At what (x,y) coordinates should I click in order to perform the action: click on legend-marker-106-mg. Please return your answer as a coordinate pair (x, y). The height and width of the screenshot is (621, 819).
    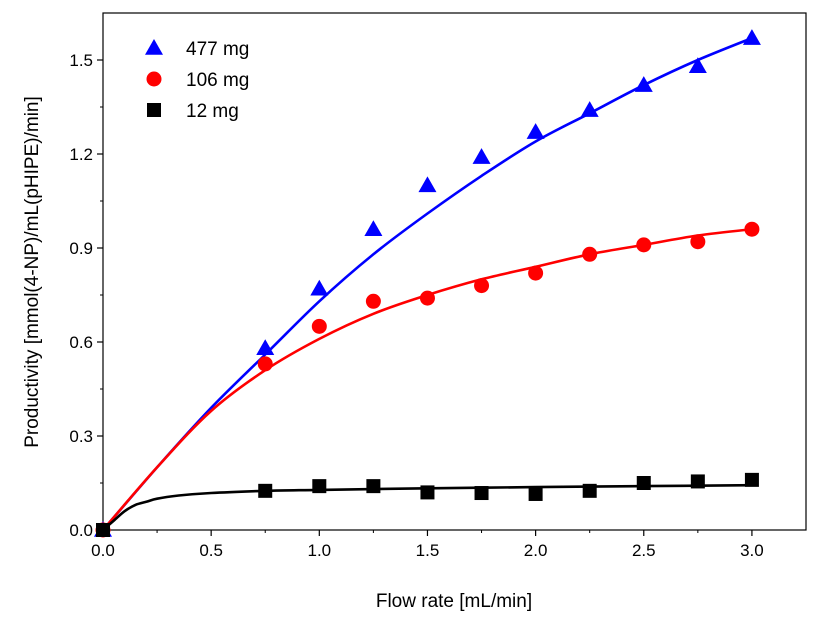
    Looking at the image, I should click on (154, 79).